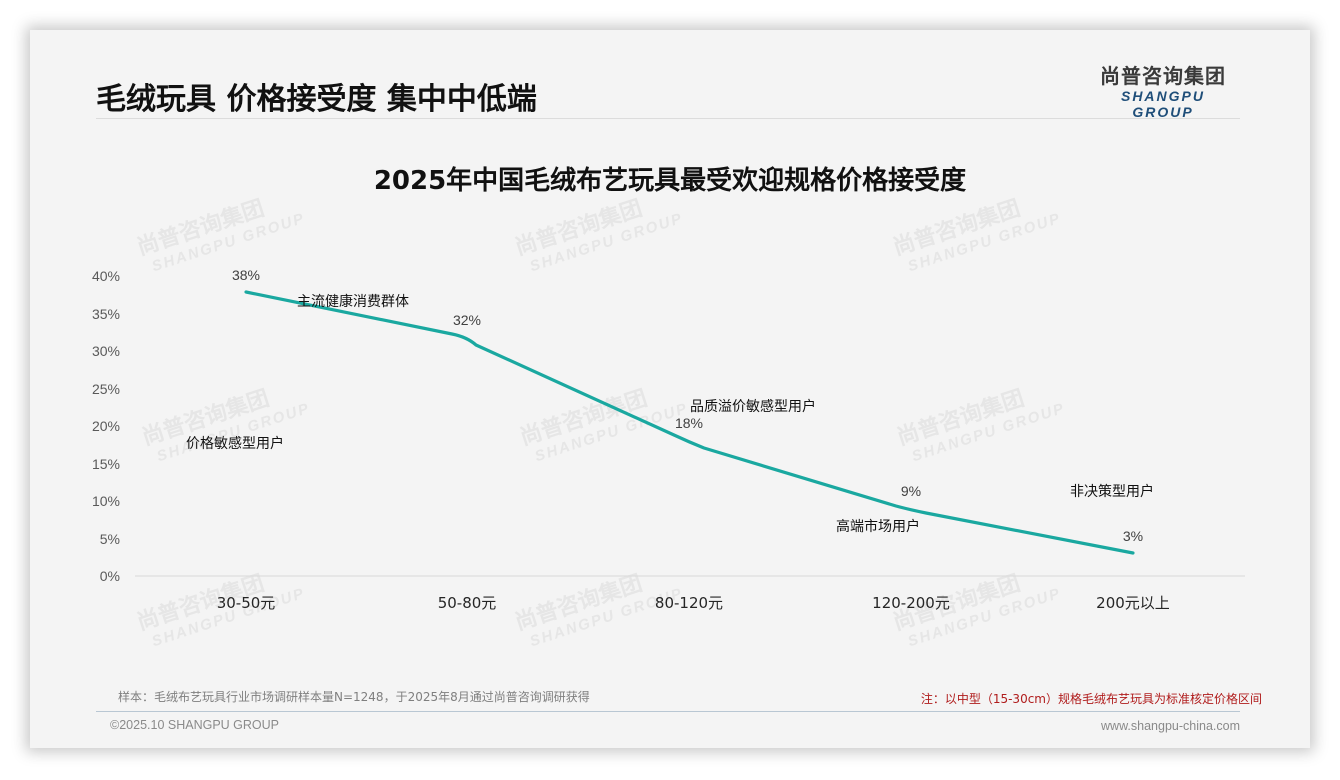  I want to click on x-tick: 50-80元, so click(467, 603).